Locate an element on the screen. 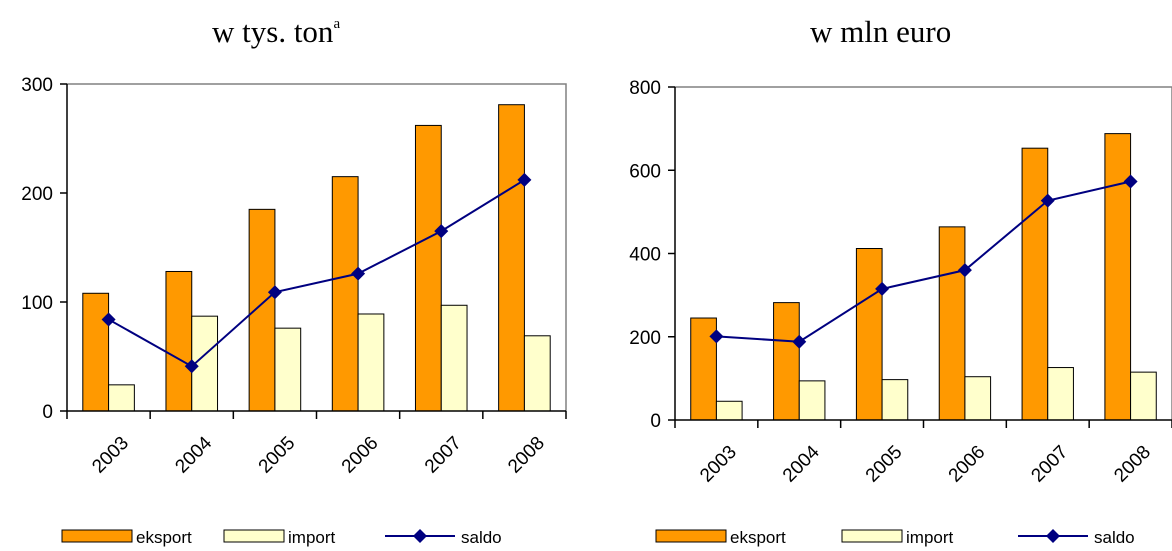  chart-title: w mln euro is located at coordinates (881, 31).